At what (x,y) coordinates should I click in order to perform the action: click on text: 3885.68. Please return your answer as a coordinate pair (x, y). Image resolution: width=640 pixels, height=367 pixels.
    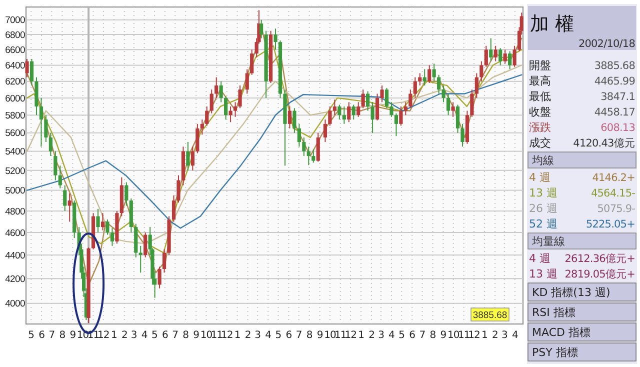
    Looking at the image, I should click on (614, 66).